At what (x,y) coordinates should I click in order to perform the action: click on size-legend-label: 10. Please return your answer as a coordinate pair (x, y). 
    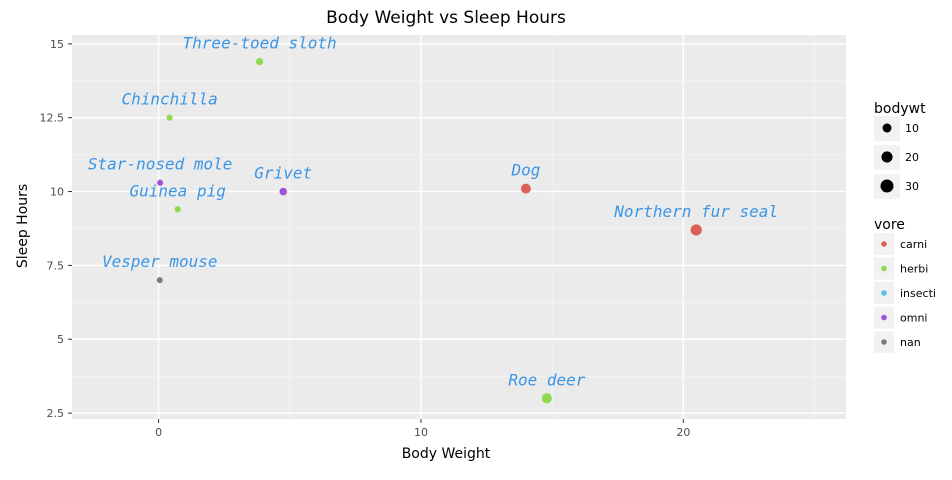
    Looking at the image, I should click on (912, 128).